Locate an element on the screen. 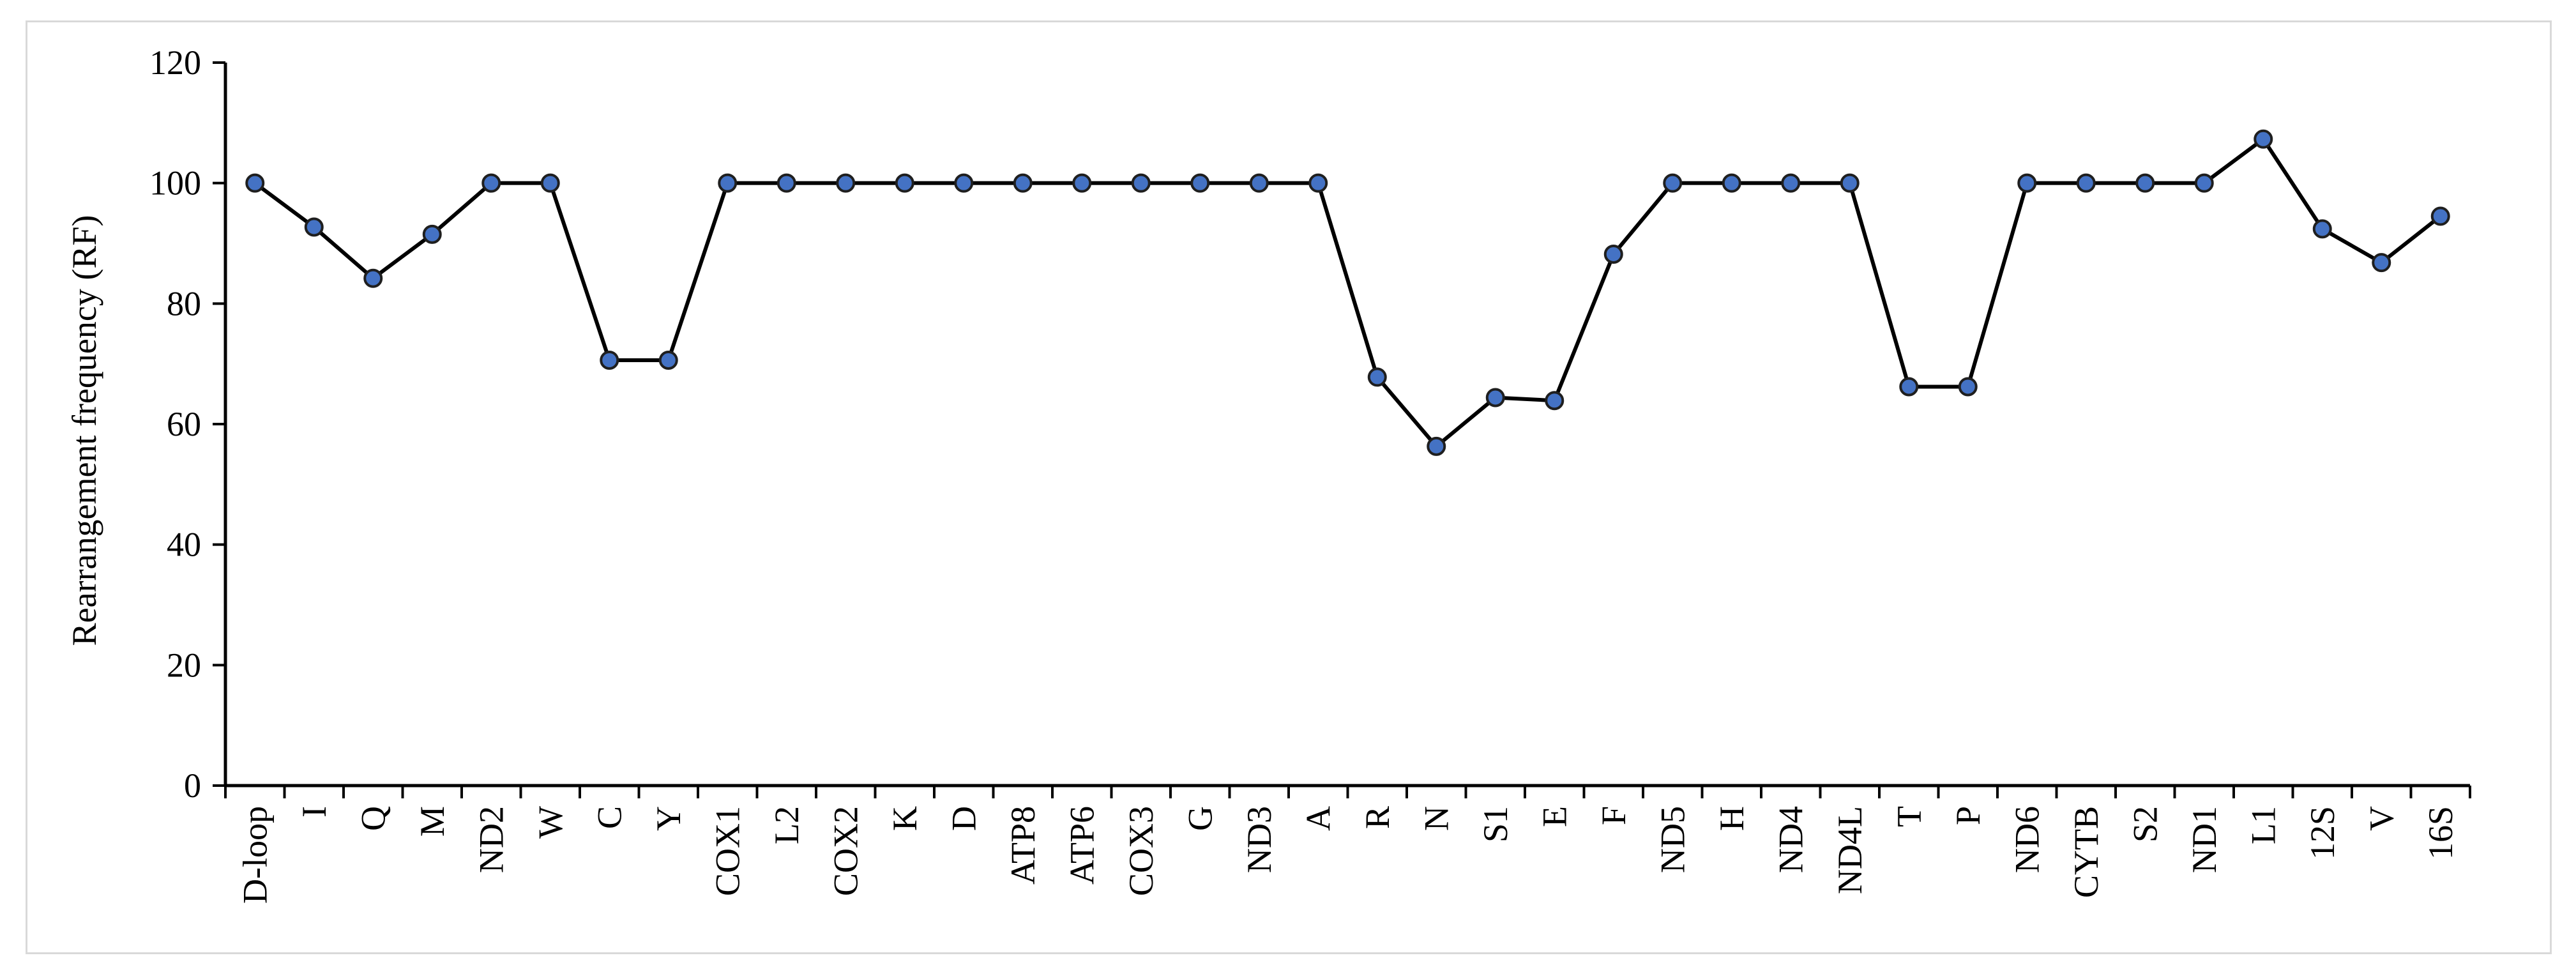 The width and height of the screenshot is (2576, 974). x-tick-label: L2 is located at coordinates (787, 825).